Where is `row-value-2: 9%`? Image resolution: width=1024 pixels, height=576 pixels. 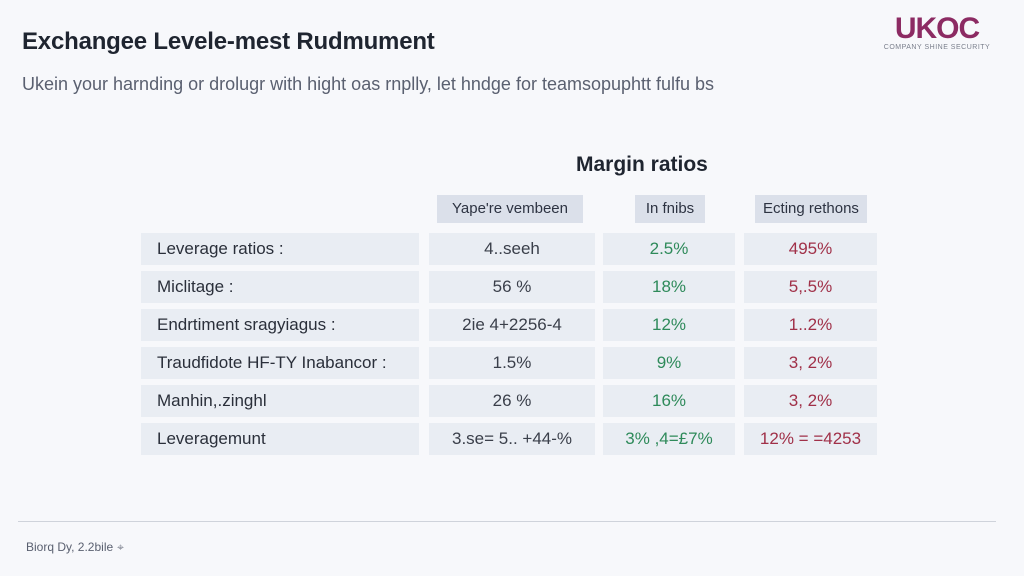 row-value-2: 9% is located at coordinates (669, 363).